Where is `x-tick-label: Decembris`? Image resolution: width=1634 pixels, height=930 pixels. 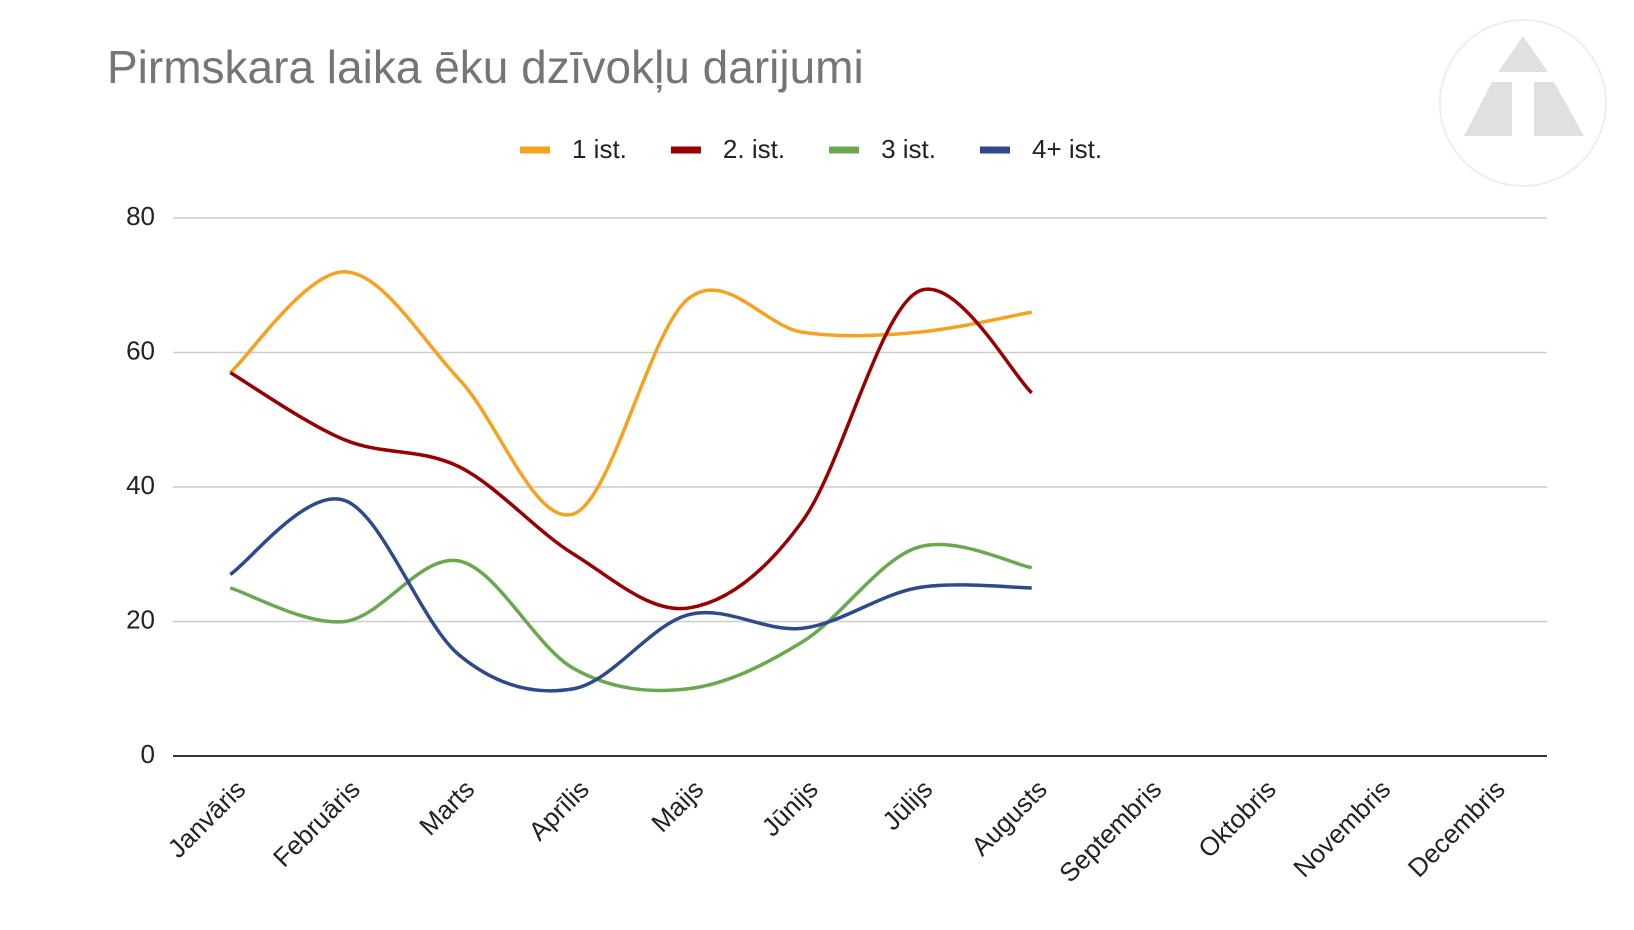 x-tick-label: Decembris is located at coordinates (1456, 828).